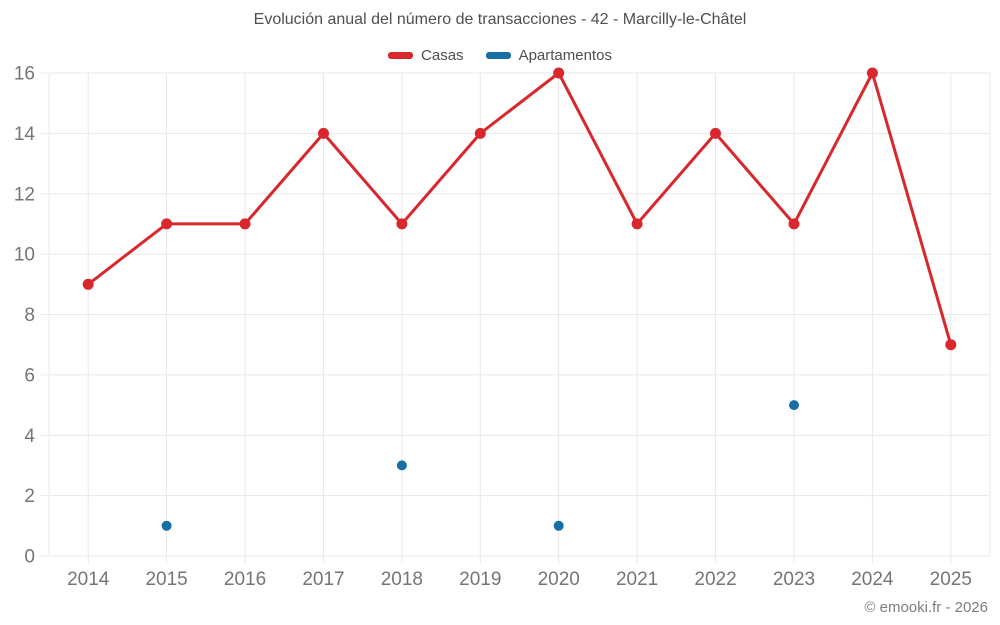 The image size is (1000, 625). I want to click on casas-point-2021, so click(637, 224).